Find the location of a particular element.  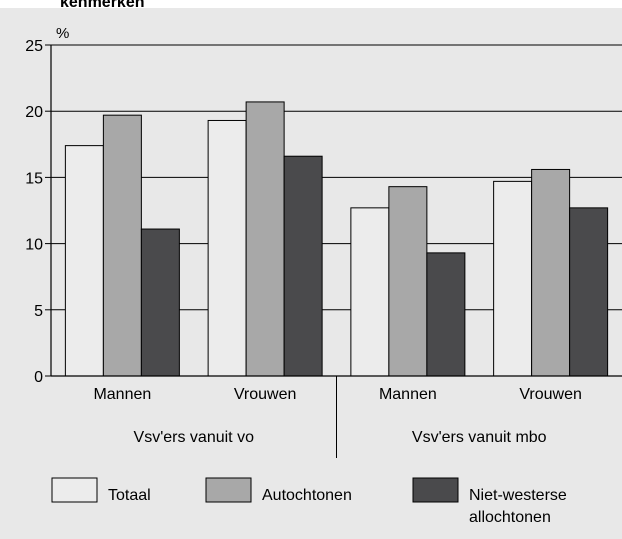

y-tick-label: 15 is located at coordinates (34, 178).